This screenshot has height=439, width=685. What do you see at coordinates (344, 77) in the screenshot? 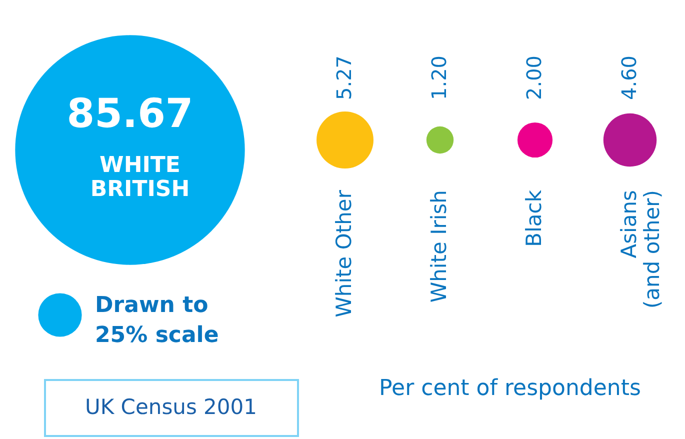
I see `data-label: 5.27` at bounding box center [344, 77].